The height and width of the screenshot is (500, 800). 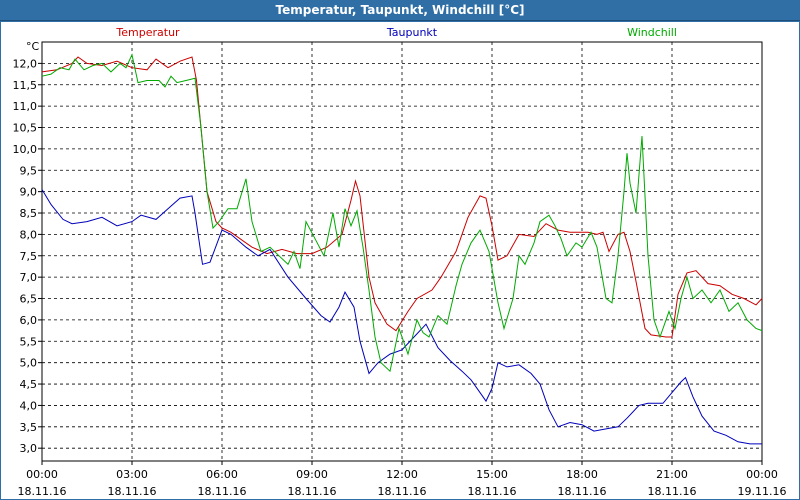 I want to click on x-tick-date: 19.11.16, so click(x=762, y=491).